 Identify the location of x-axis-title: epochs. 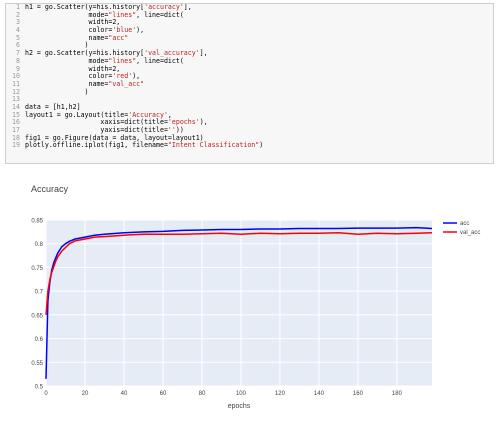
(239, 406).